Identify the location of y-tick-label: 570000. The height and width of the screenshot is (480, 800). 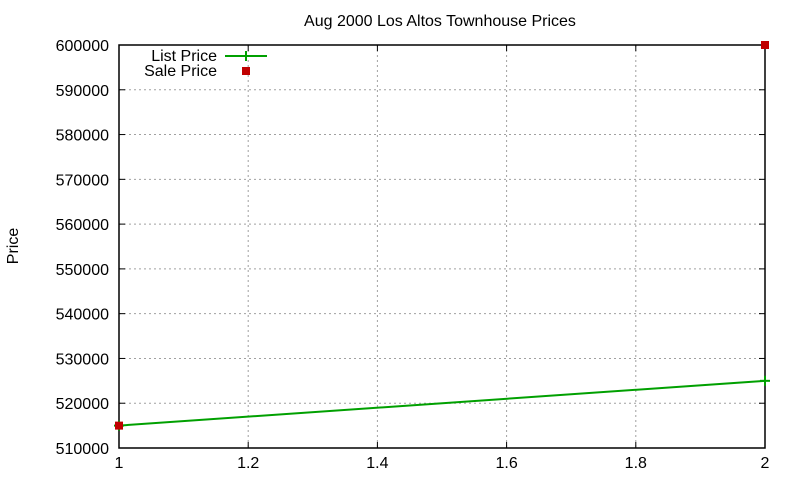
(82, 180).